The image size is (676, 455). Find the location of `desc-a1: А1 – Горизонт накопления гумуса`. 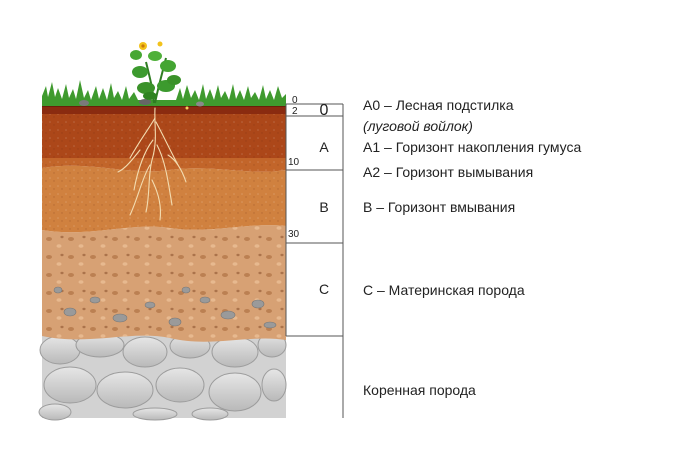

desc-a1: А1 – Горизонт накопления гумуса is located at coordinates (472, 147).